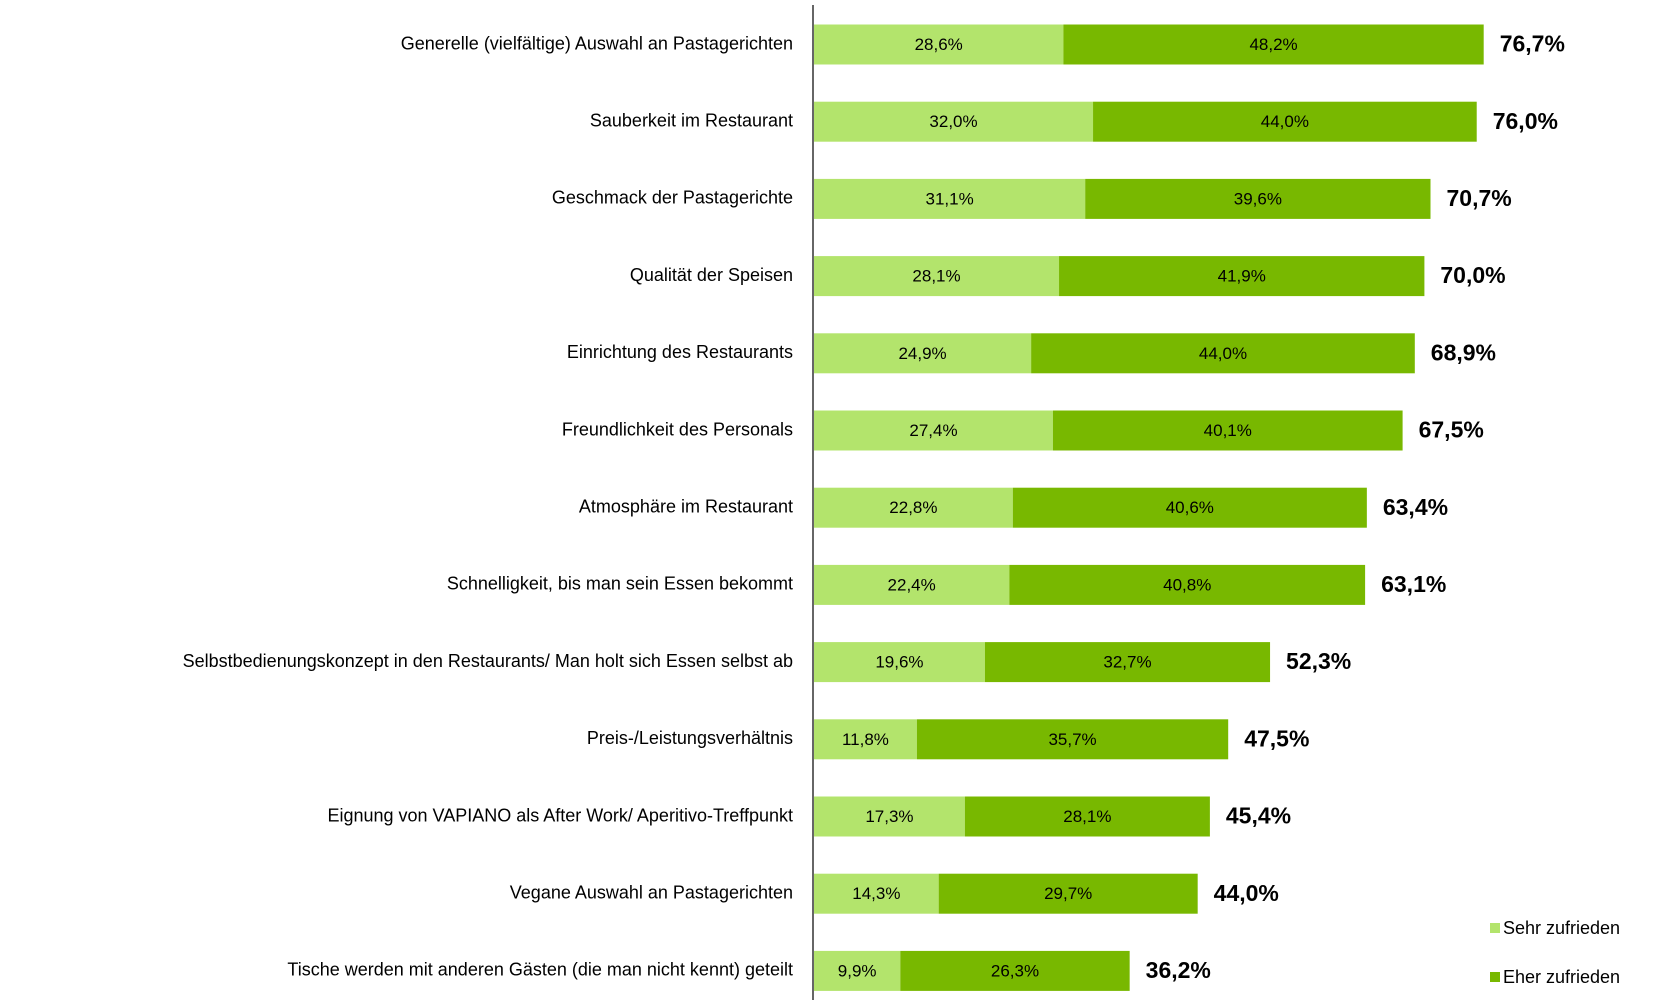 Image resolution: width=1662 pixels, height=1000 pixels. I want to click on total-label: 36,2%, so click(1178, 970).